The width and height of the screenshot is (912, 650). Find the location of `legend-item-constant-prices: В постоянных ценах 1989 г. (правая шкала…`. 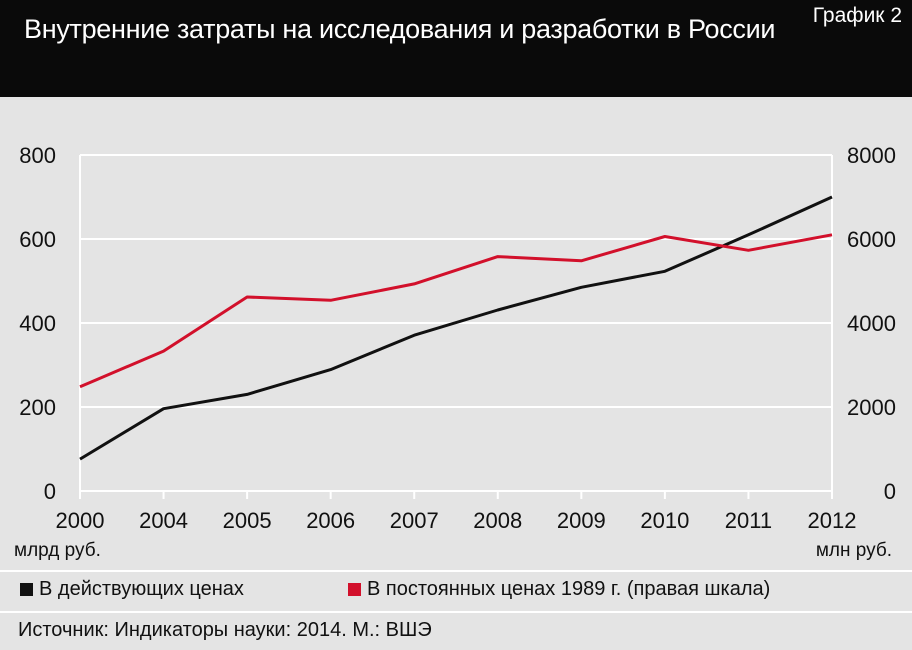

legend-item-constant-prices: В постоянных ценах 1989 г. (правая шкала… is located at coordinates (559, 589).